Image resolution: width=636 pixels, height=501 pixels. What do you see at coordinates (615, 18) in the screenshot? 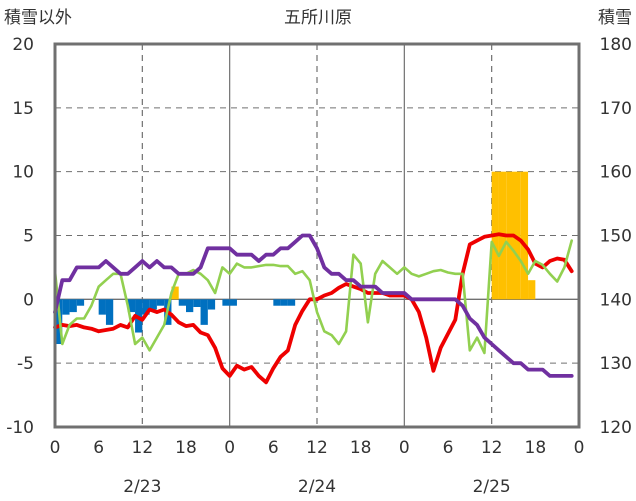
I see `right-axis-label: 積雪` at bounding box center [615, 18].